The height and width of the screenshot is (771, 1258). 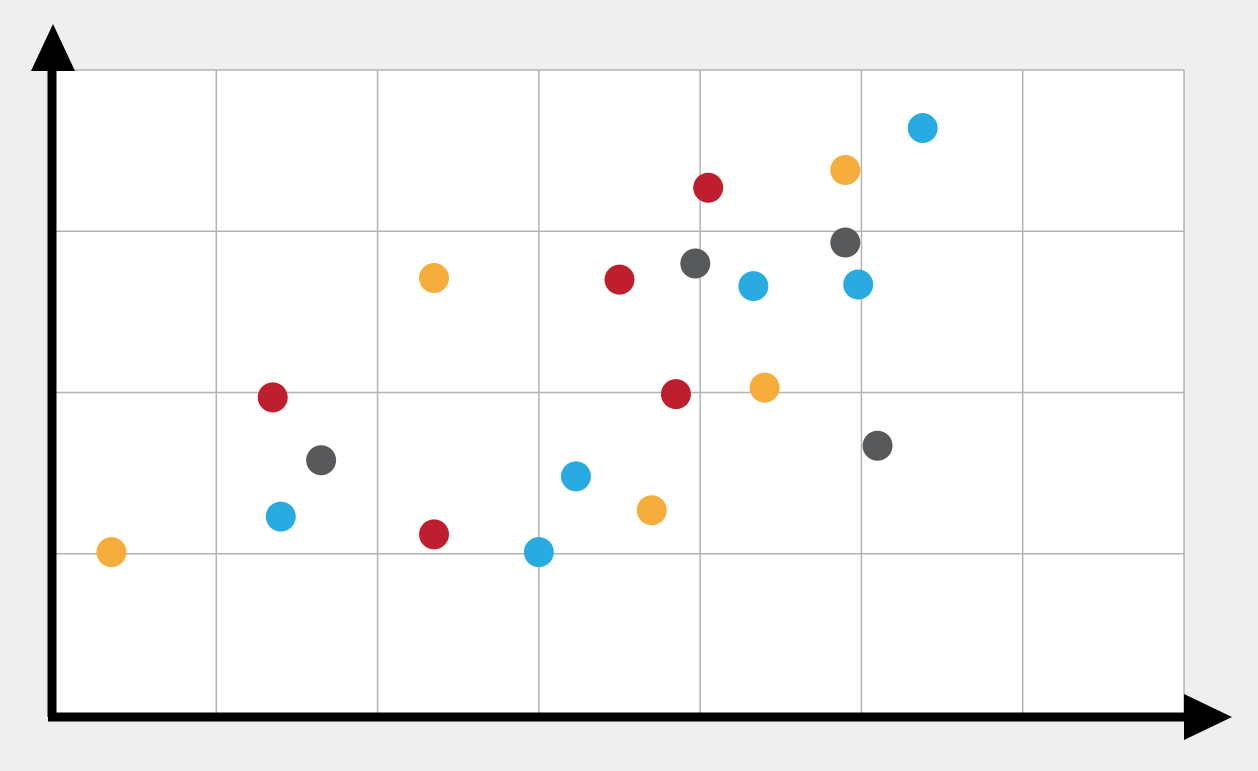 What do you see at coordinates (53, 47) in the screenshot?
I see `y-axis-arrowhead` at bounding box center [53, 47].